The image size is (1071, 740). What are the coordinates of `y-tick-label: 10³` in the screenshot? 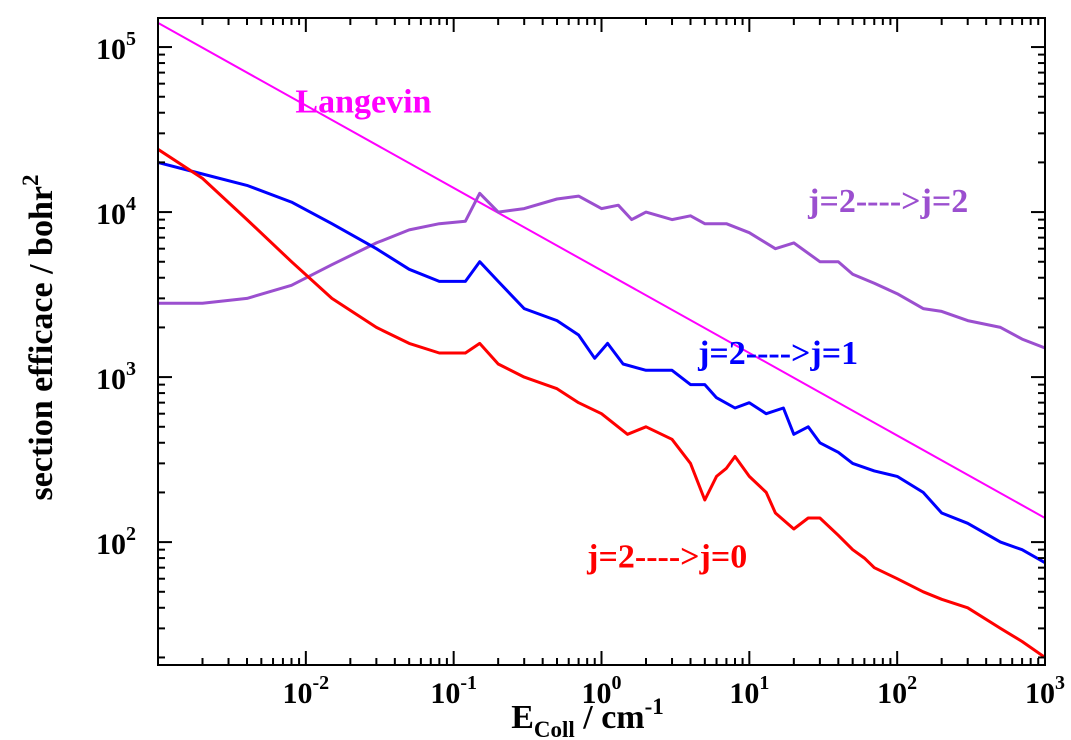 It's located at (116, 377).